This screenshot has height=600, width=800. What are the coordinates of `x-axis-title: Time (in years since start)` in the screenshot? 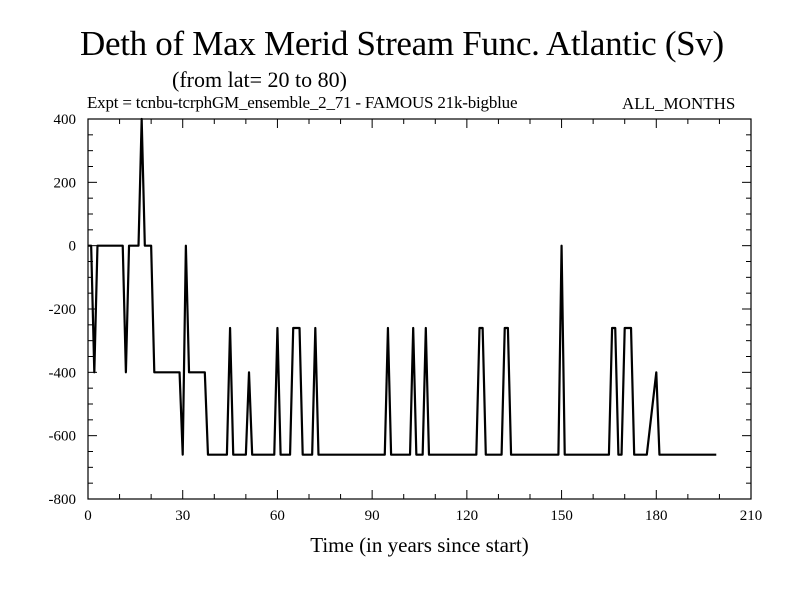 It's located at (419, 545).